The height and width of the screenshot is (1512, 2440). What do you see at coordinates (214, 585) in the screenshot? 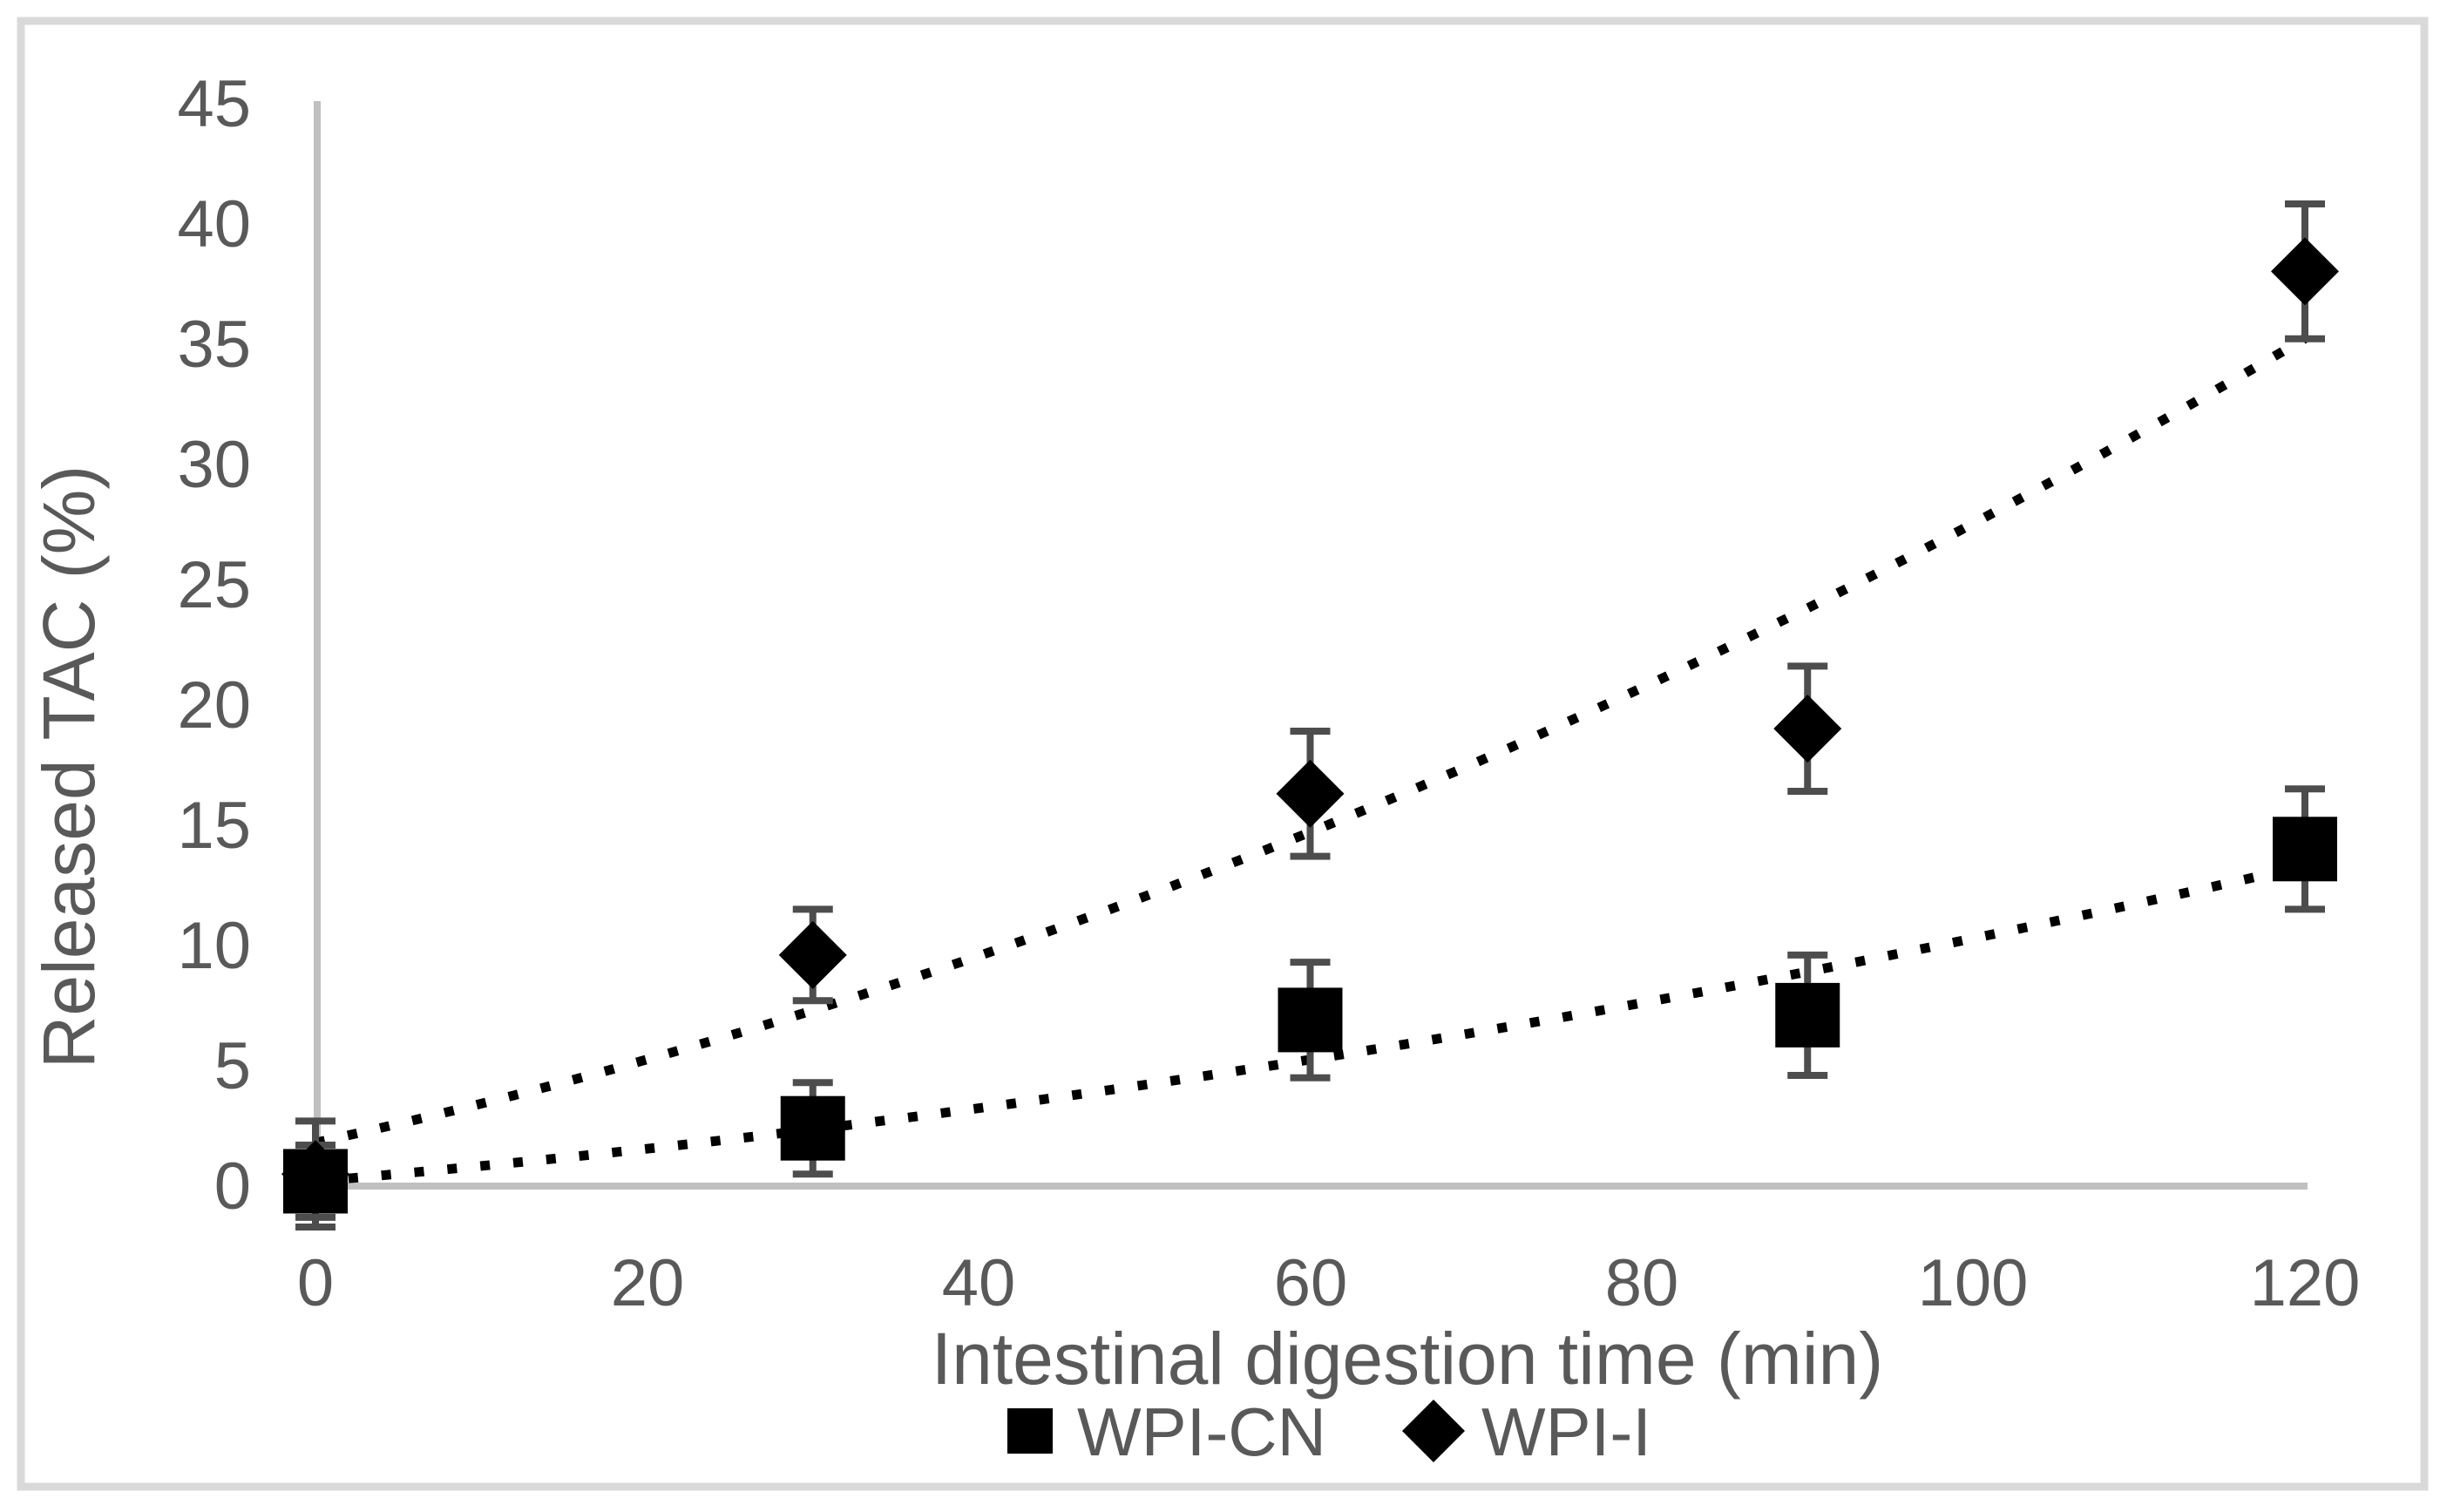
I see `y-tick-label: 25` at bounding box center [214, 585].